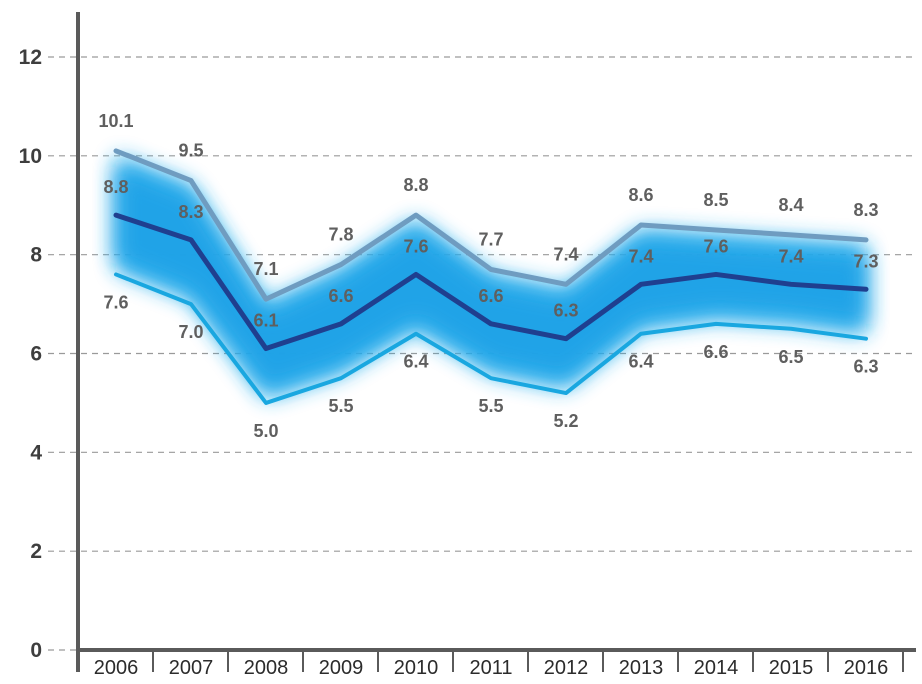 The width and height of the screenshot is (922, 684). What do you see at coordinates (566, 668) in the screenshot?
I see `x-tick-label: 2012` at bounding box center [566, 668].